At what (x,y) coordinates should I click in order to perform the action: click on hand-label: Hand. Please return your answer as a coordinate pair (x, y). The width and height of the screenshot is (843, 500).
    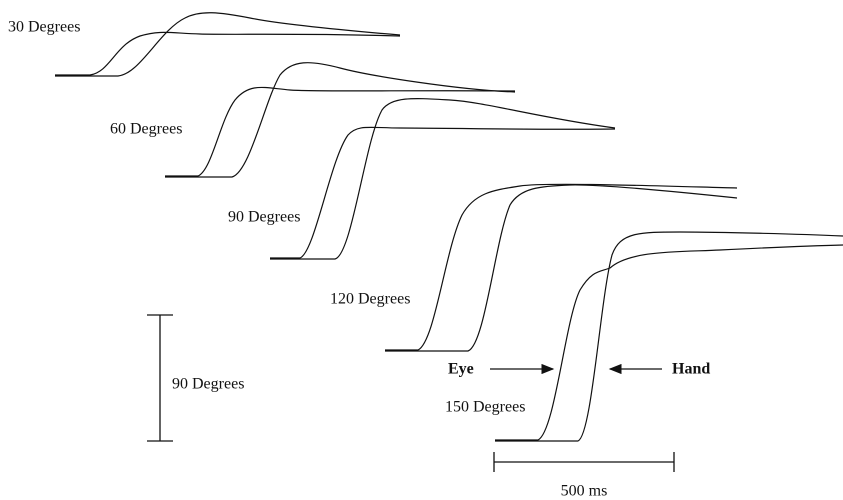
    Looking at the image, I should click on (691, 369).